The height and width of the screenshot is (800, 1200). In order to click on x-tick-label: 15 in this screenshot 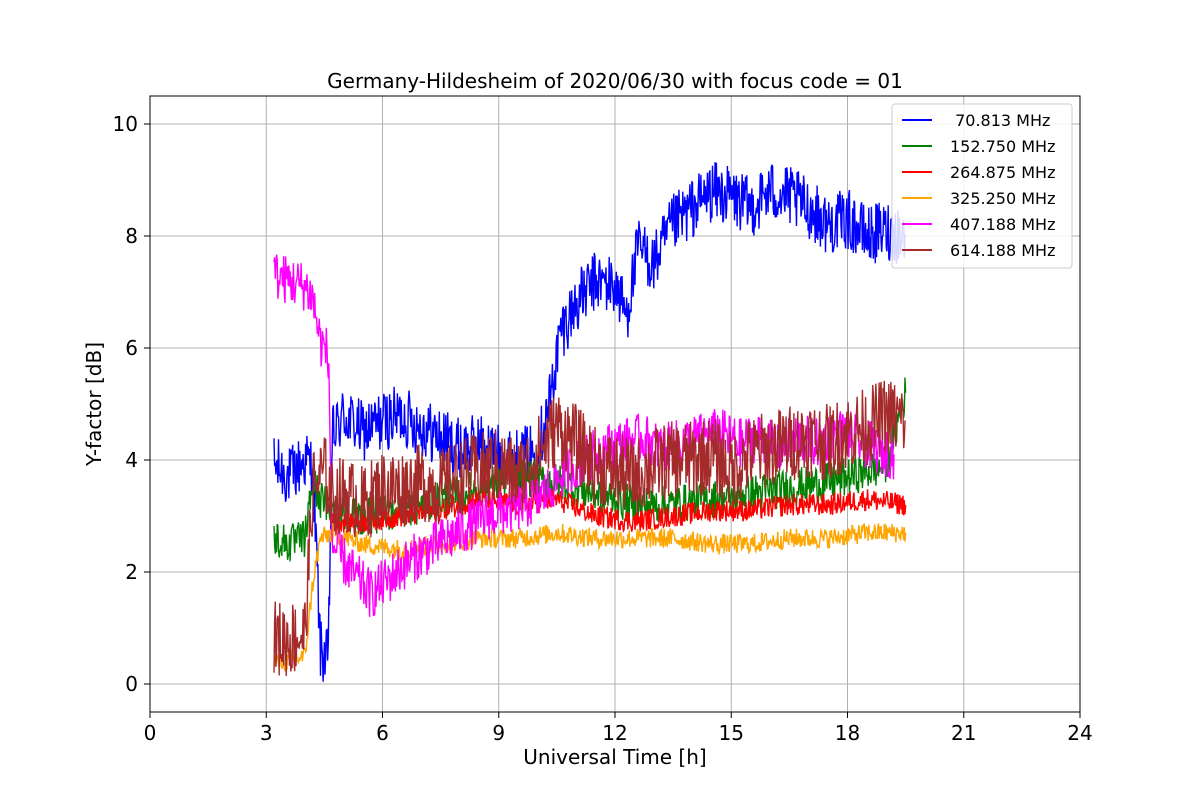, I will do `click(731, 733)`.